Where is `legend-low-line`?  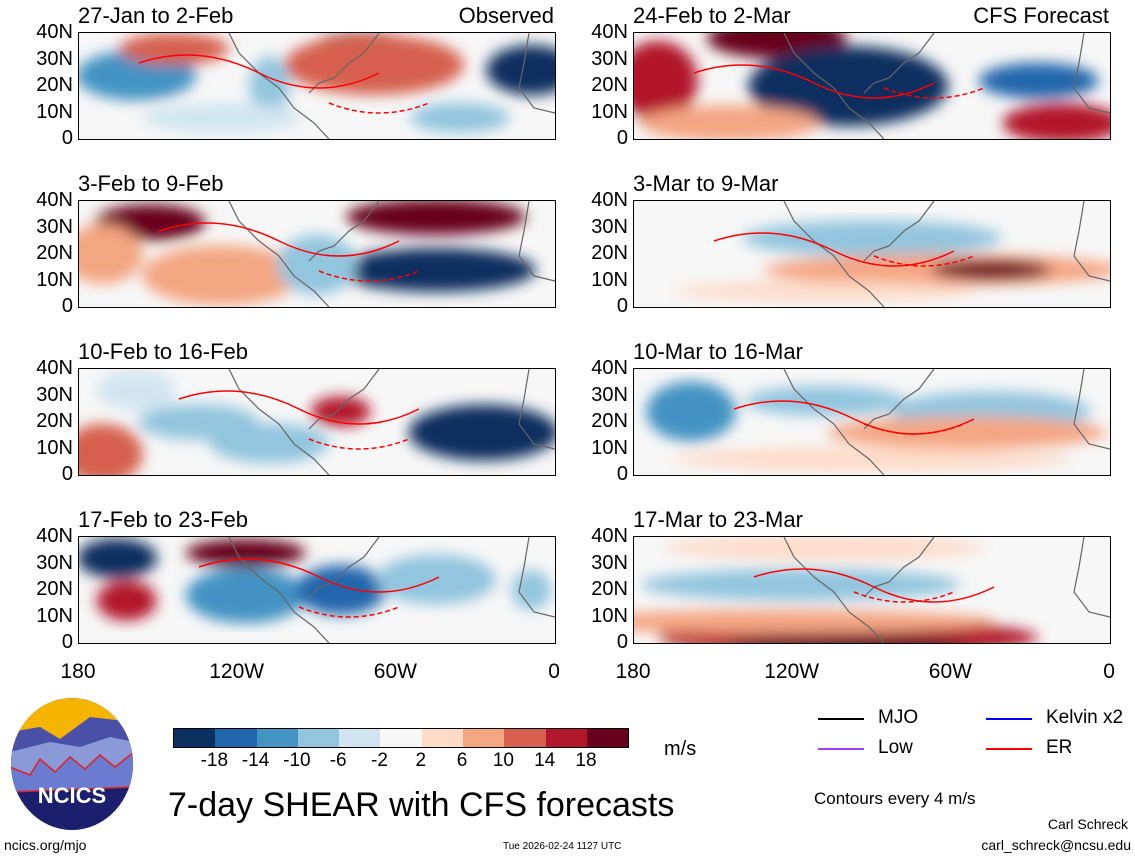
legend-low-line is located at coordinates (841, 749).